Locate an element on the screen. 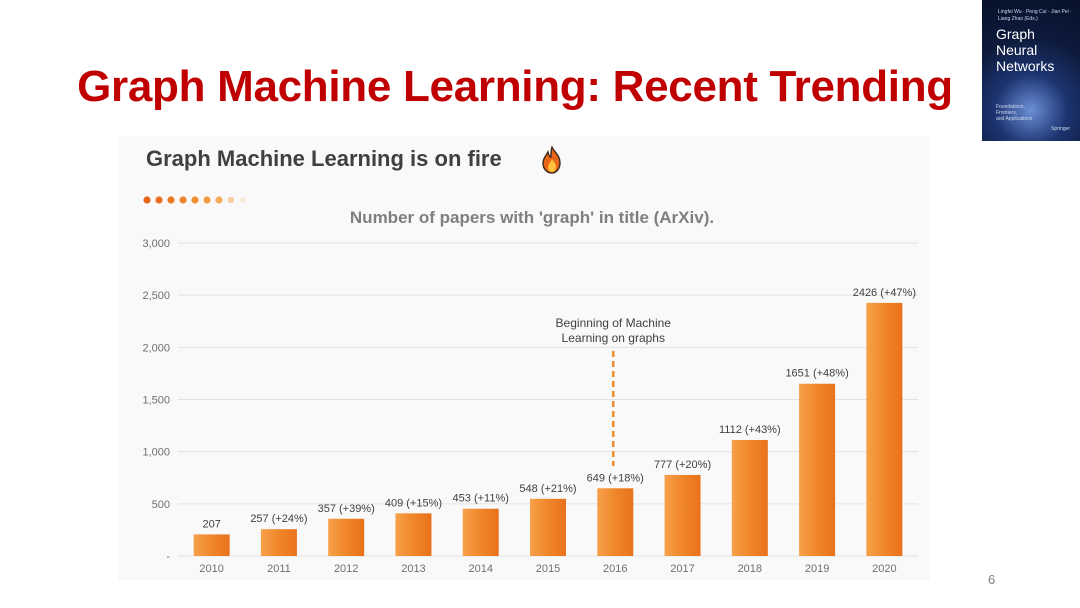 The height and width of the screenshot is (608, 1080). data-label: 409 (+15%) is located at coordinates (413, 503).